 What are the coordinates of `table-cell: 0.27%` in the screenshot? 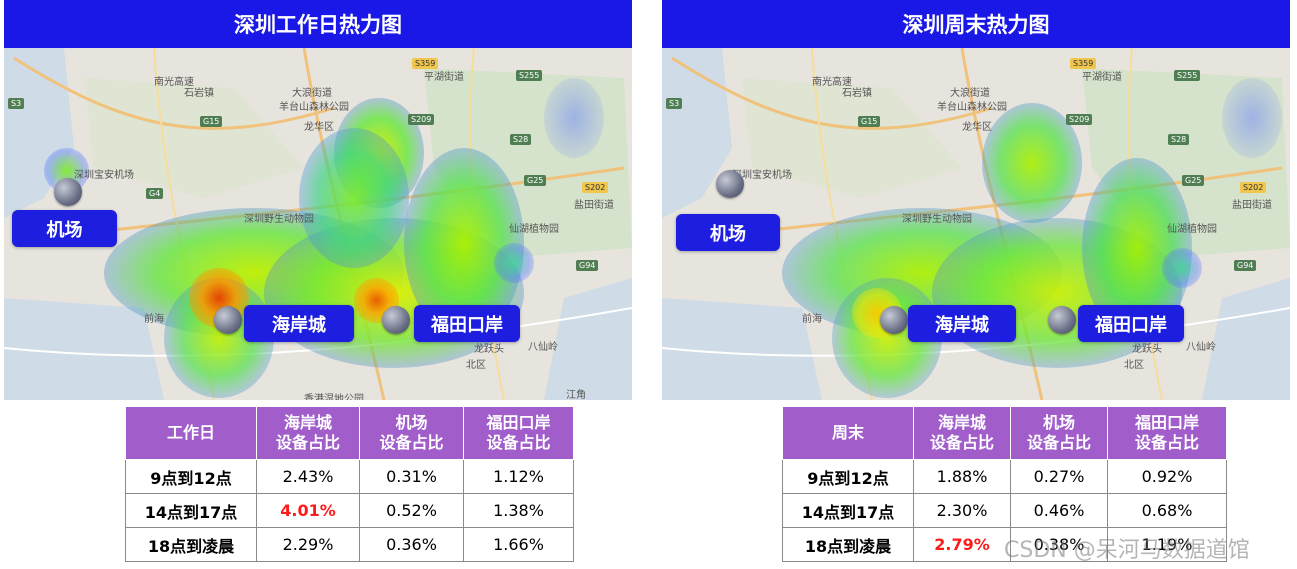 It's located at (1059, 476).